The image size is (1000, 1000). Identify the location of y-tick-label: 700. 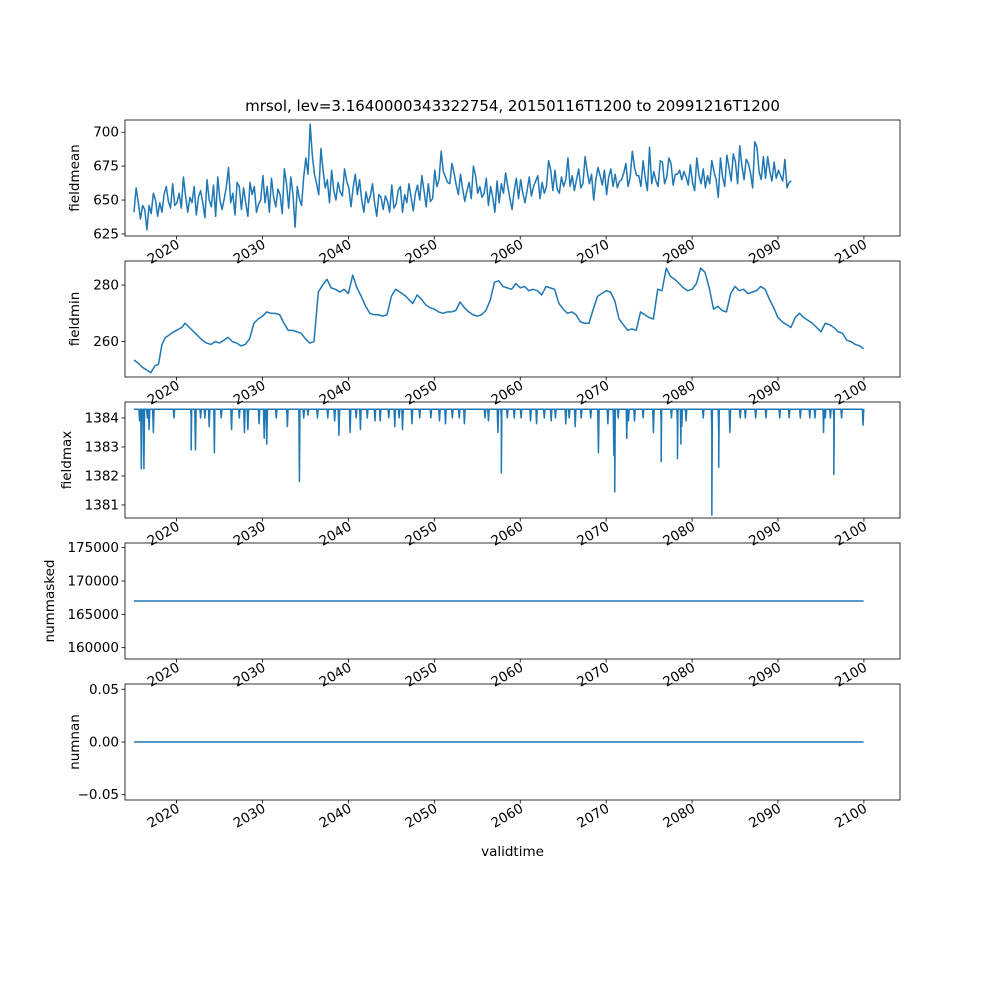
(106, 133).